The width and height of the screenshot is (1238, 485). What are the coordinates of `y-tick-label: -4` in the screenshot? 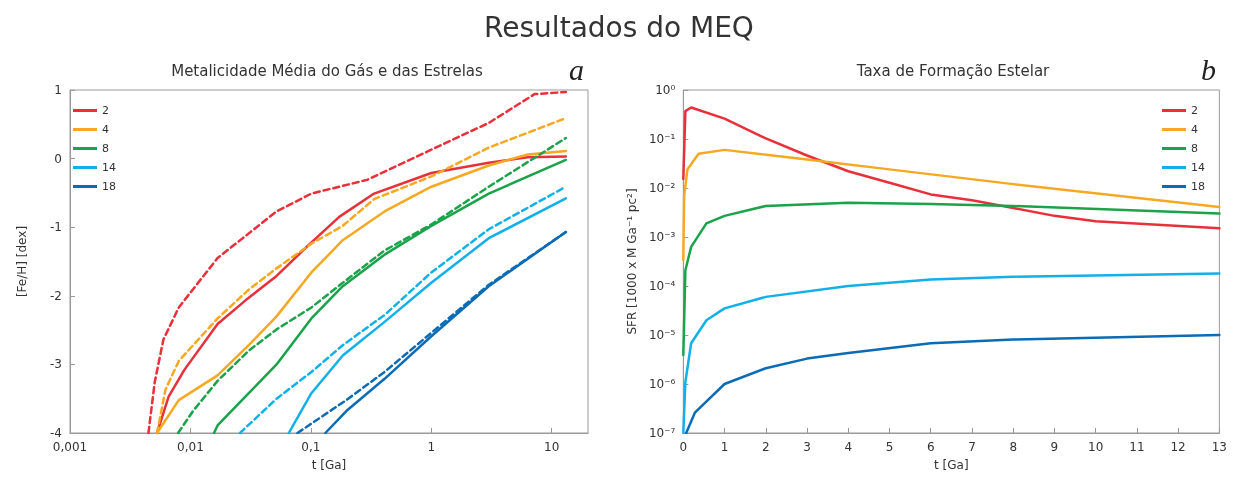 It's located at (56, 433).